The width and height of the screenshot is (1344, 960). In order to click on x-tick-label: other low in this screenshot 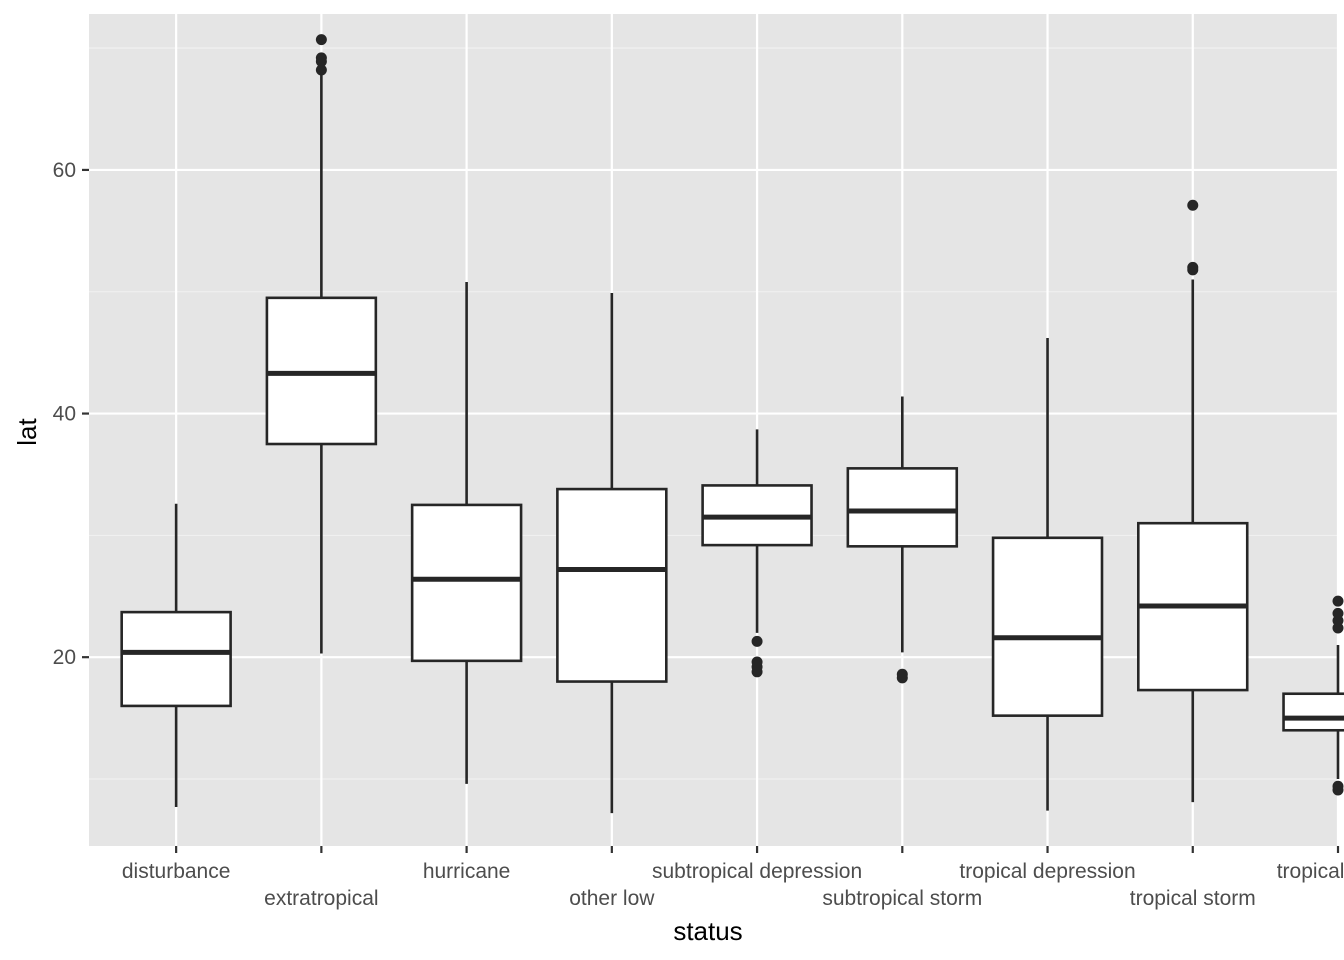, I will do `click(612, 898)`.